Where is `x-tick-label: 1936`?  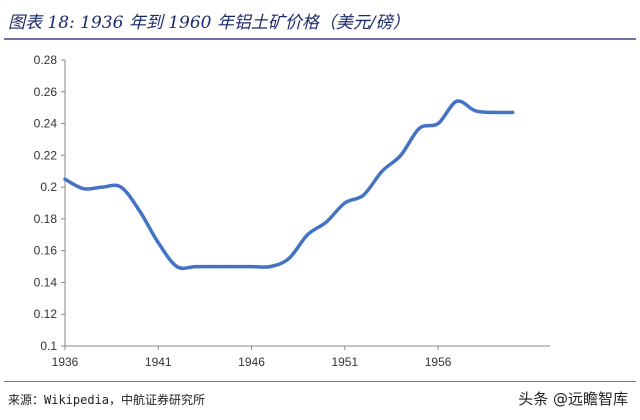
x-tick-label: 1936 is located at coordinates (65, 362).